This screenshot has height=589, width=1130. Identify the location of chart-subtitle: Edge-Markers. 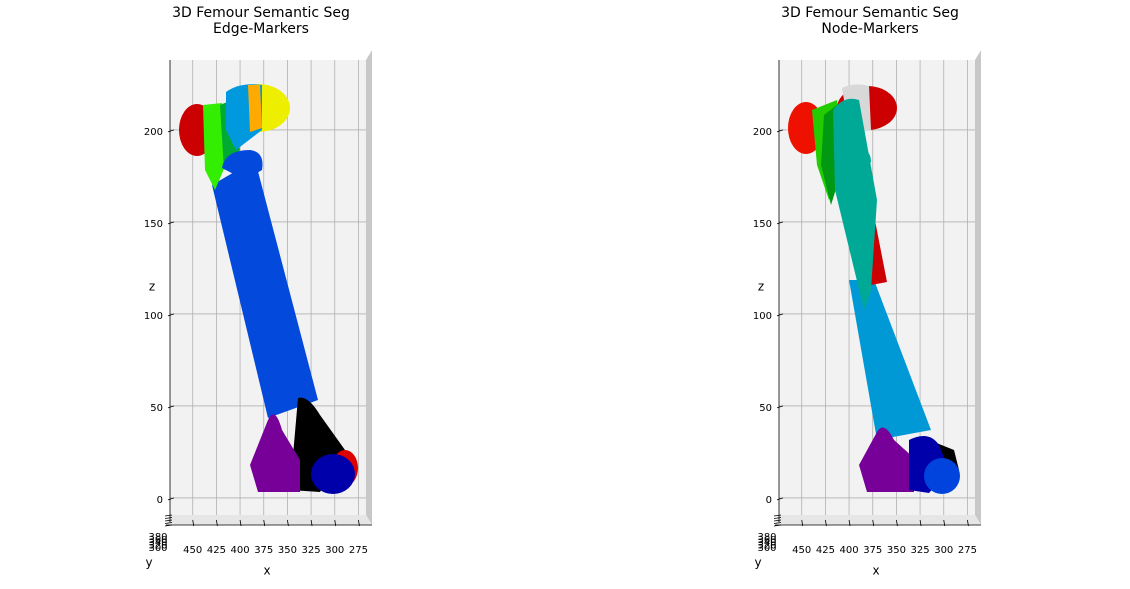
(261, 29).